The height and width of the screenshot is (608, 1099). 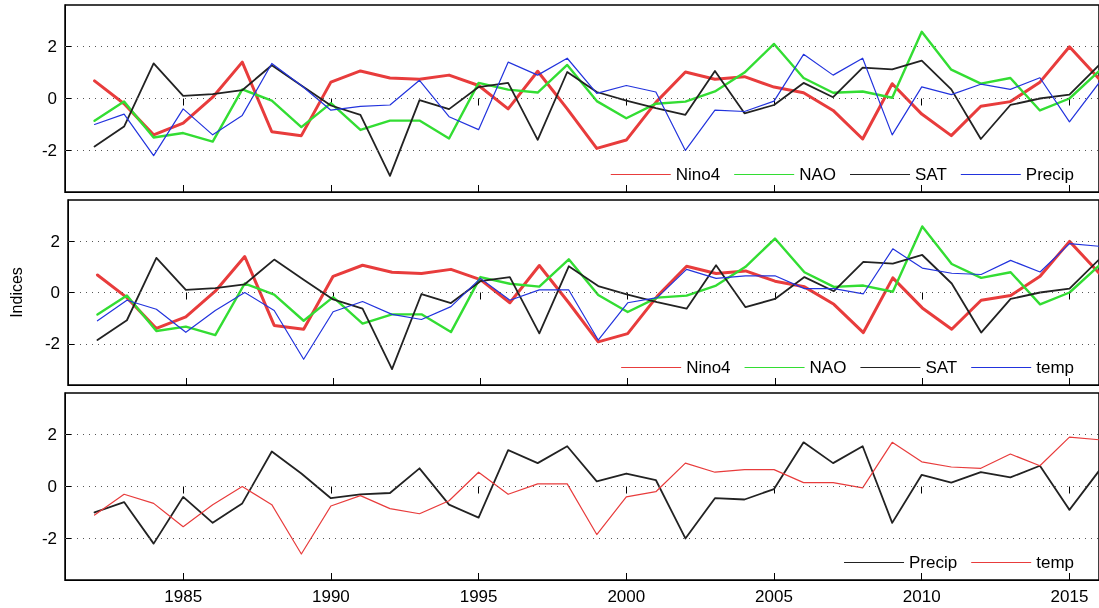 I want to click on x-tick-label: 2000, so click(x=626, y=596).